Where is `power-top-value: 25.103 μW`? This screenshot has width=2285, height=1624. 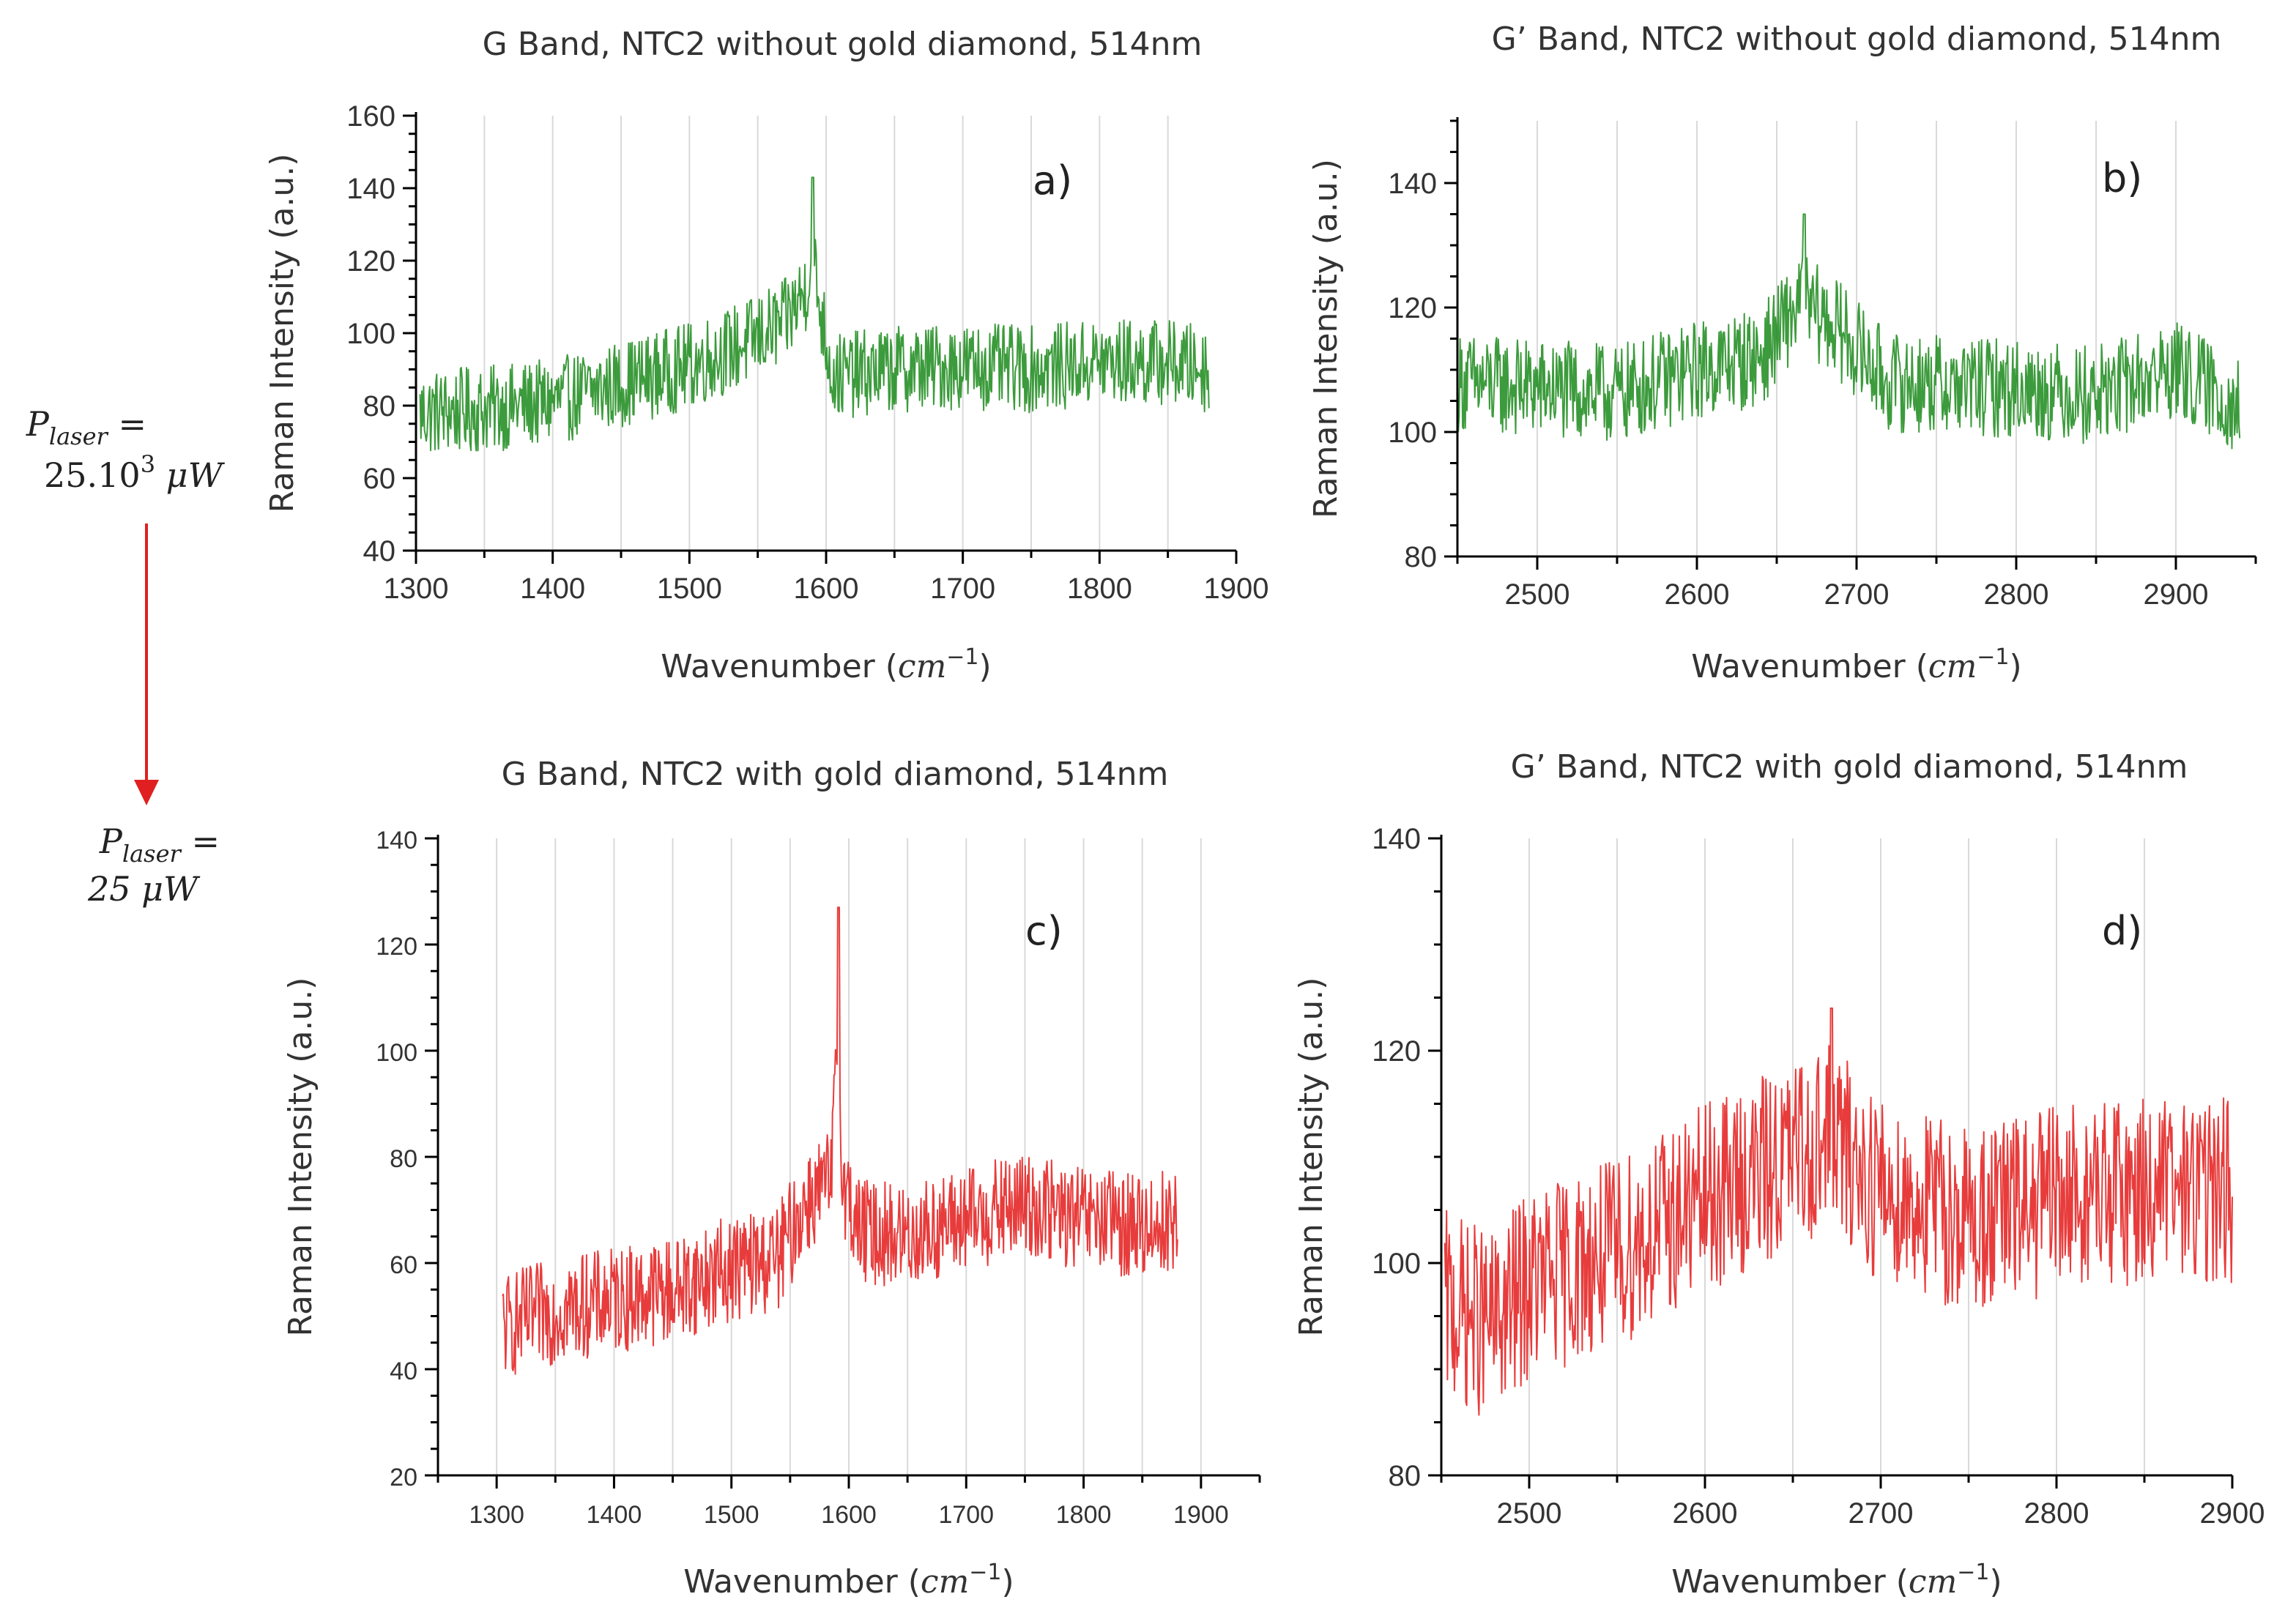 power-top-value: 25.103 μW is located at coordinates (135, 472).